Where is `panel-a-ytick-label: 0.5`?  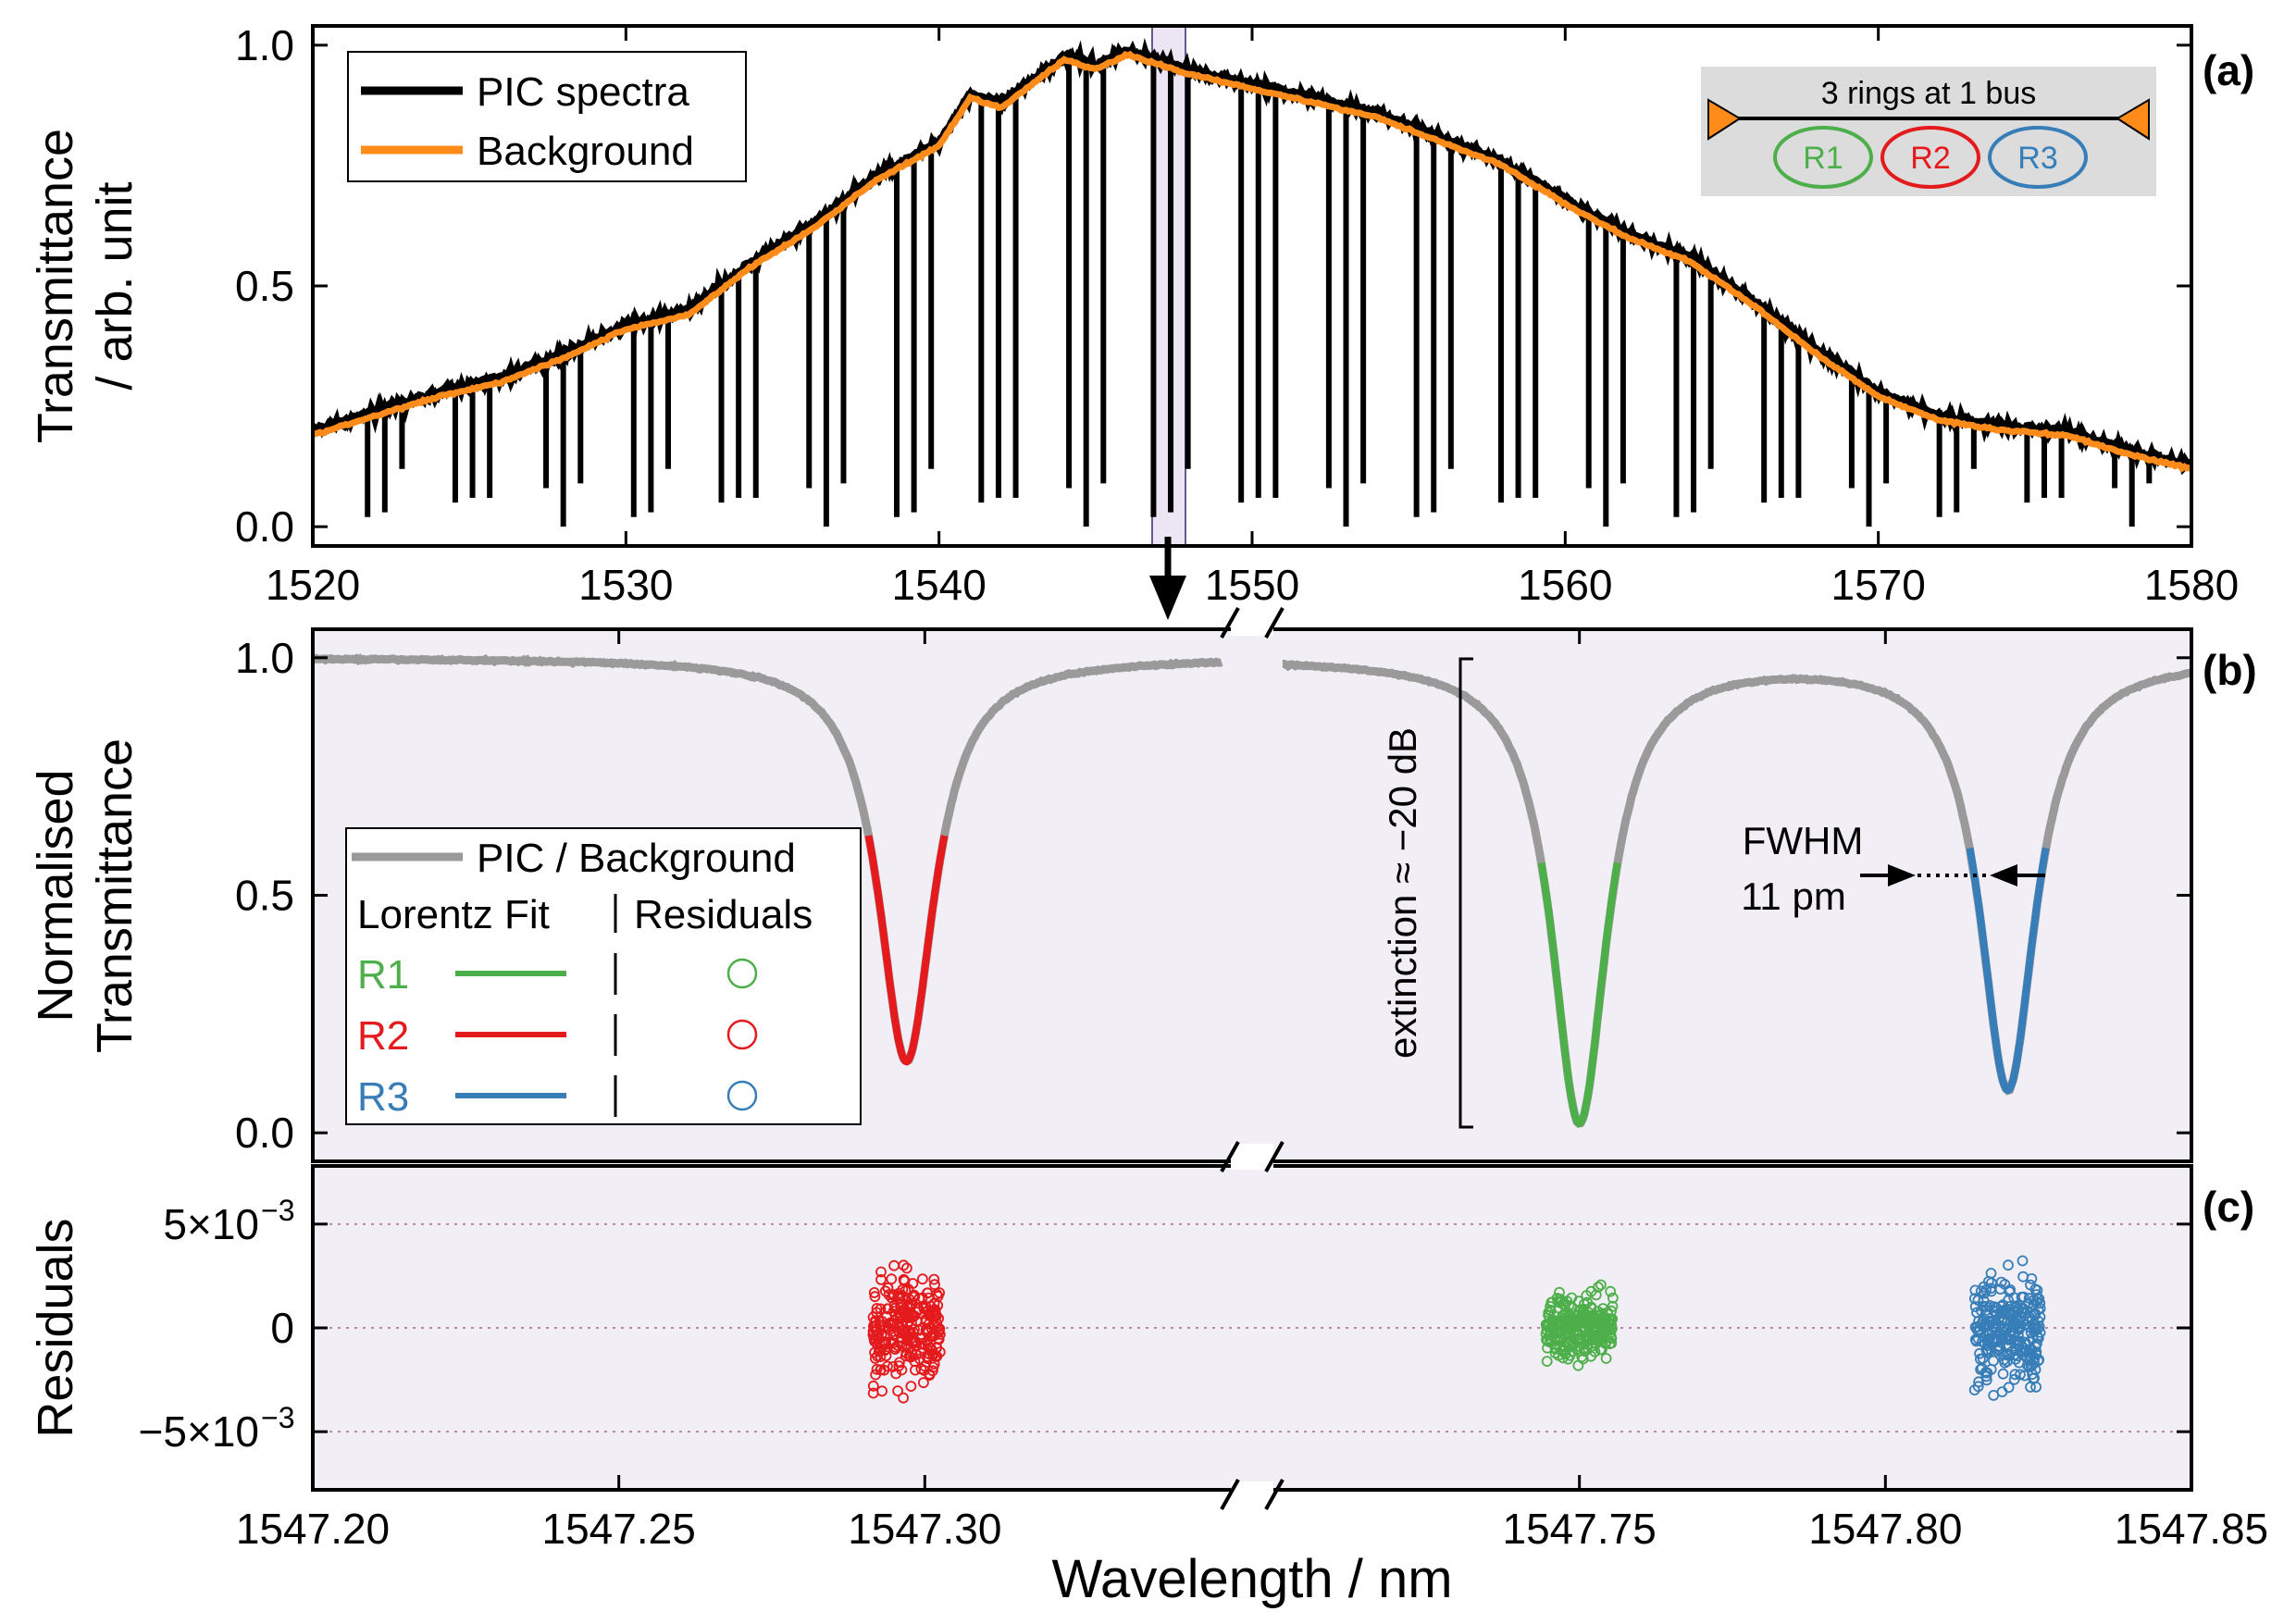
panel-a-ytick-label: 0.5 is located at coordinates (265, 286).